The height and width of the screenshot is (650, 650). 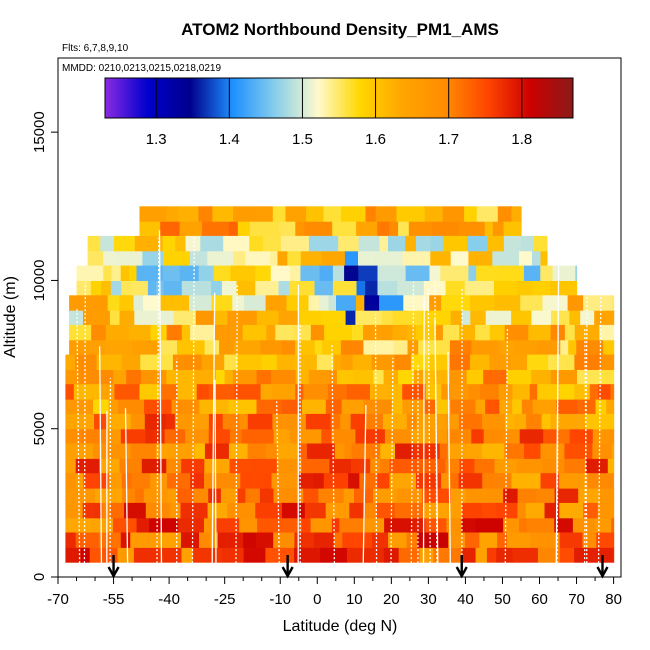 What do you see at coordinates (280, 599) in the screenshot?
I see `x-tick-label: -10` at bounding box center [280, 599].